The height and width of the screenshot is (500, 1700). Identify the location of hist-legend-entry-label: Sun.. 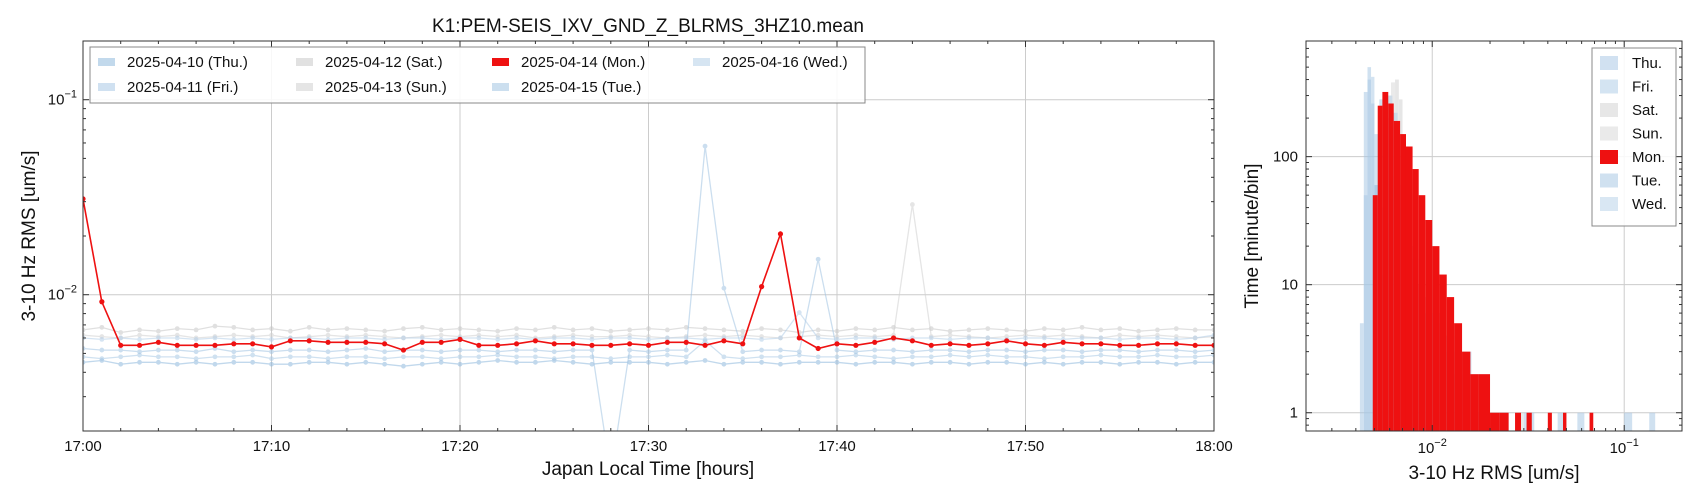
(1647, 134).